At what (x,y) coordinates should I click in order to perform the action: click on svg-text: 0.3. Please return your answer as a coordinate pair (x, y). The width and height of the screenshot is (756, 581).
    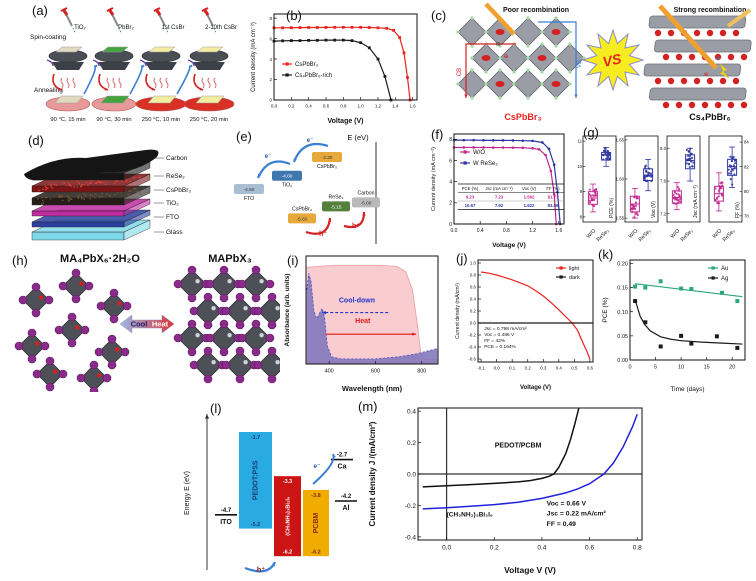
    Looking at the image, I should click on (543, 367).